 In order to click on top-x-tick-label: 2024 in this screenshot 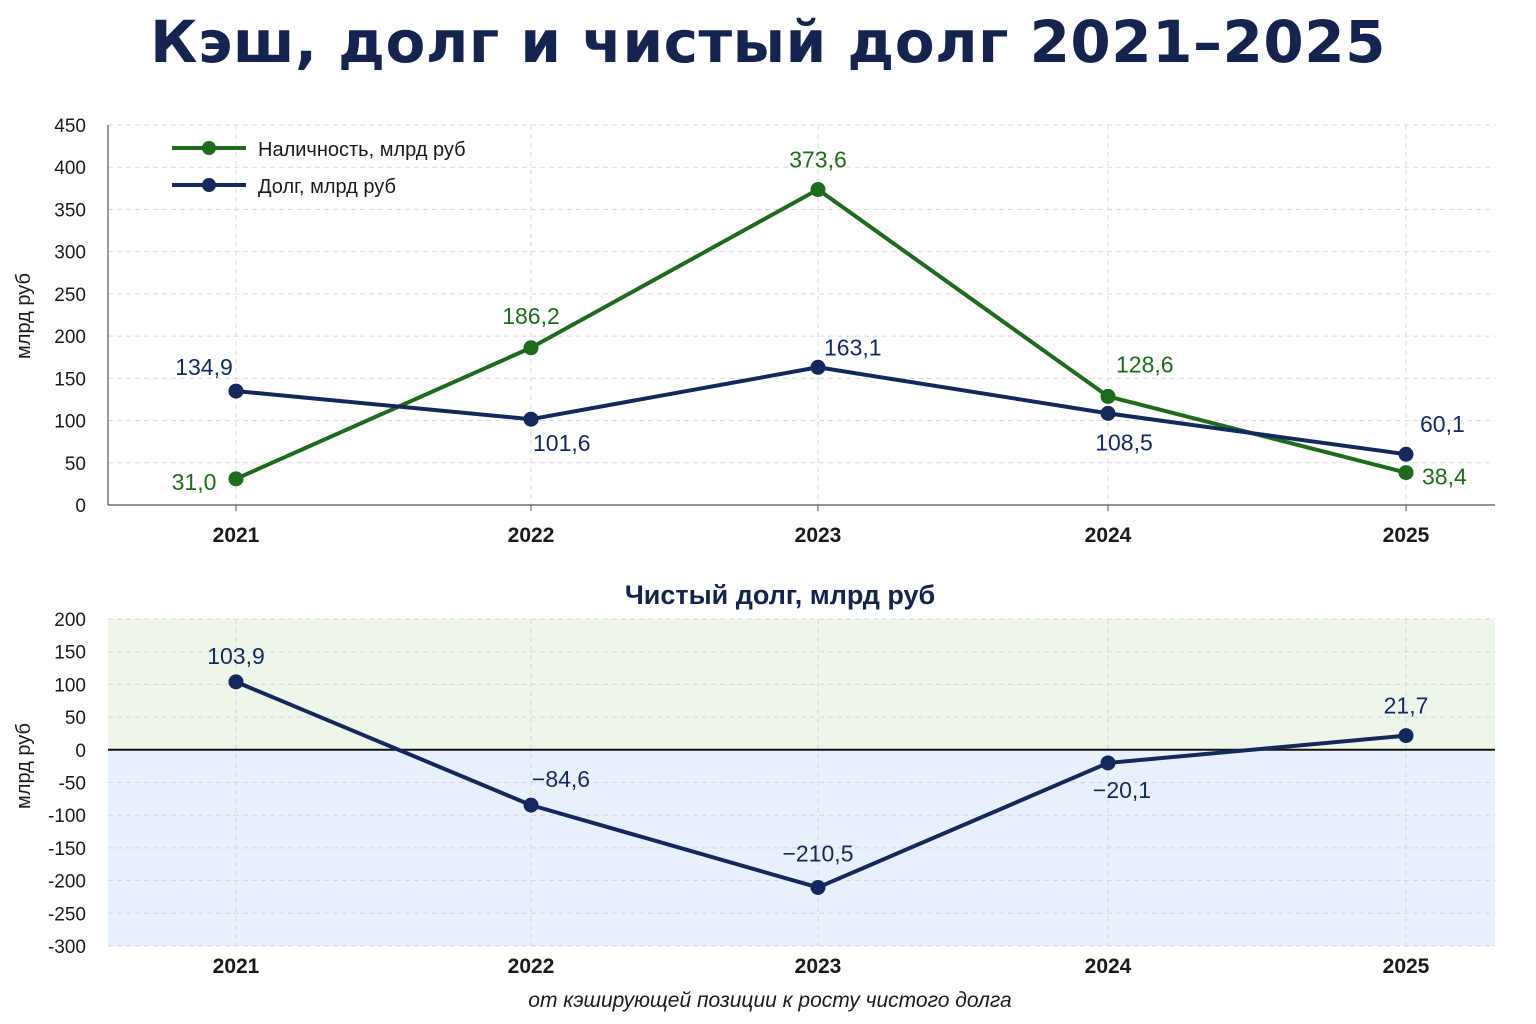, I will do `click(1108, 535)`.